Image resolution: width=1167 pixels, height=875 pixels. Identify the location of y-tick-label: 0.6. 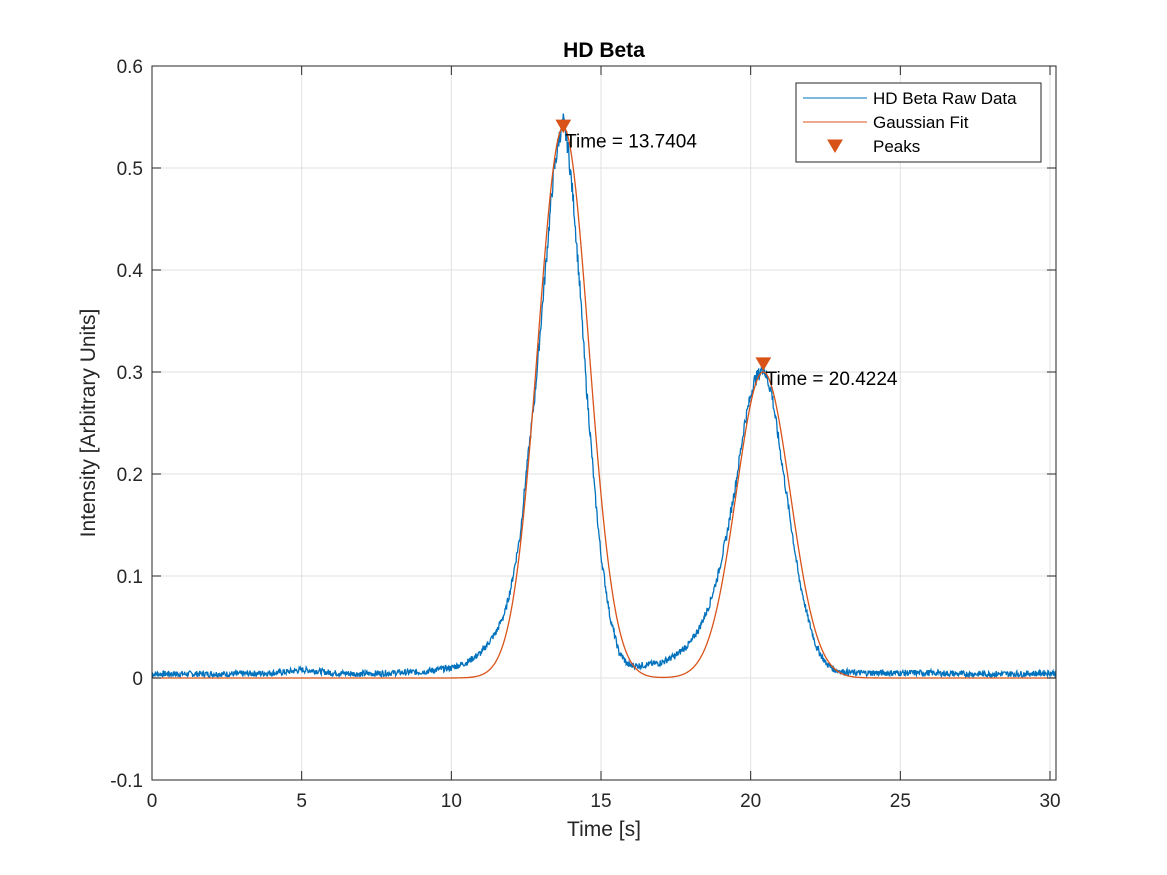
(130, 67).